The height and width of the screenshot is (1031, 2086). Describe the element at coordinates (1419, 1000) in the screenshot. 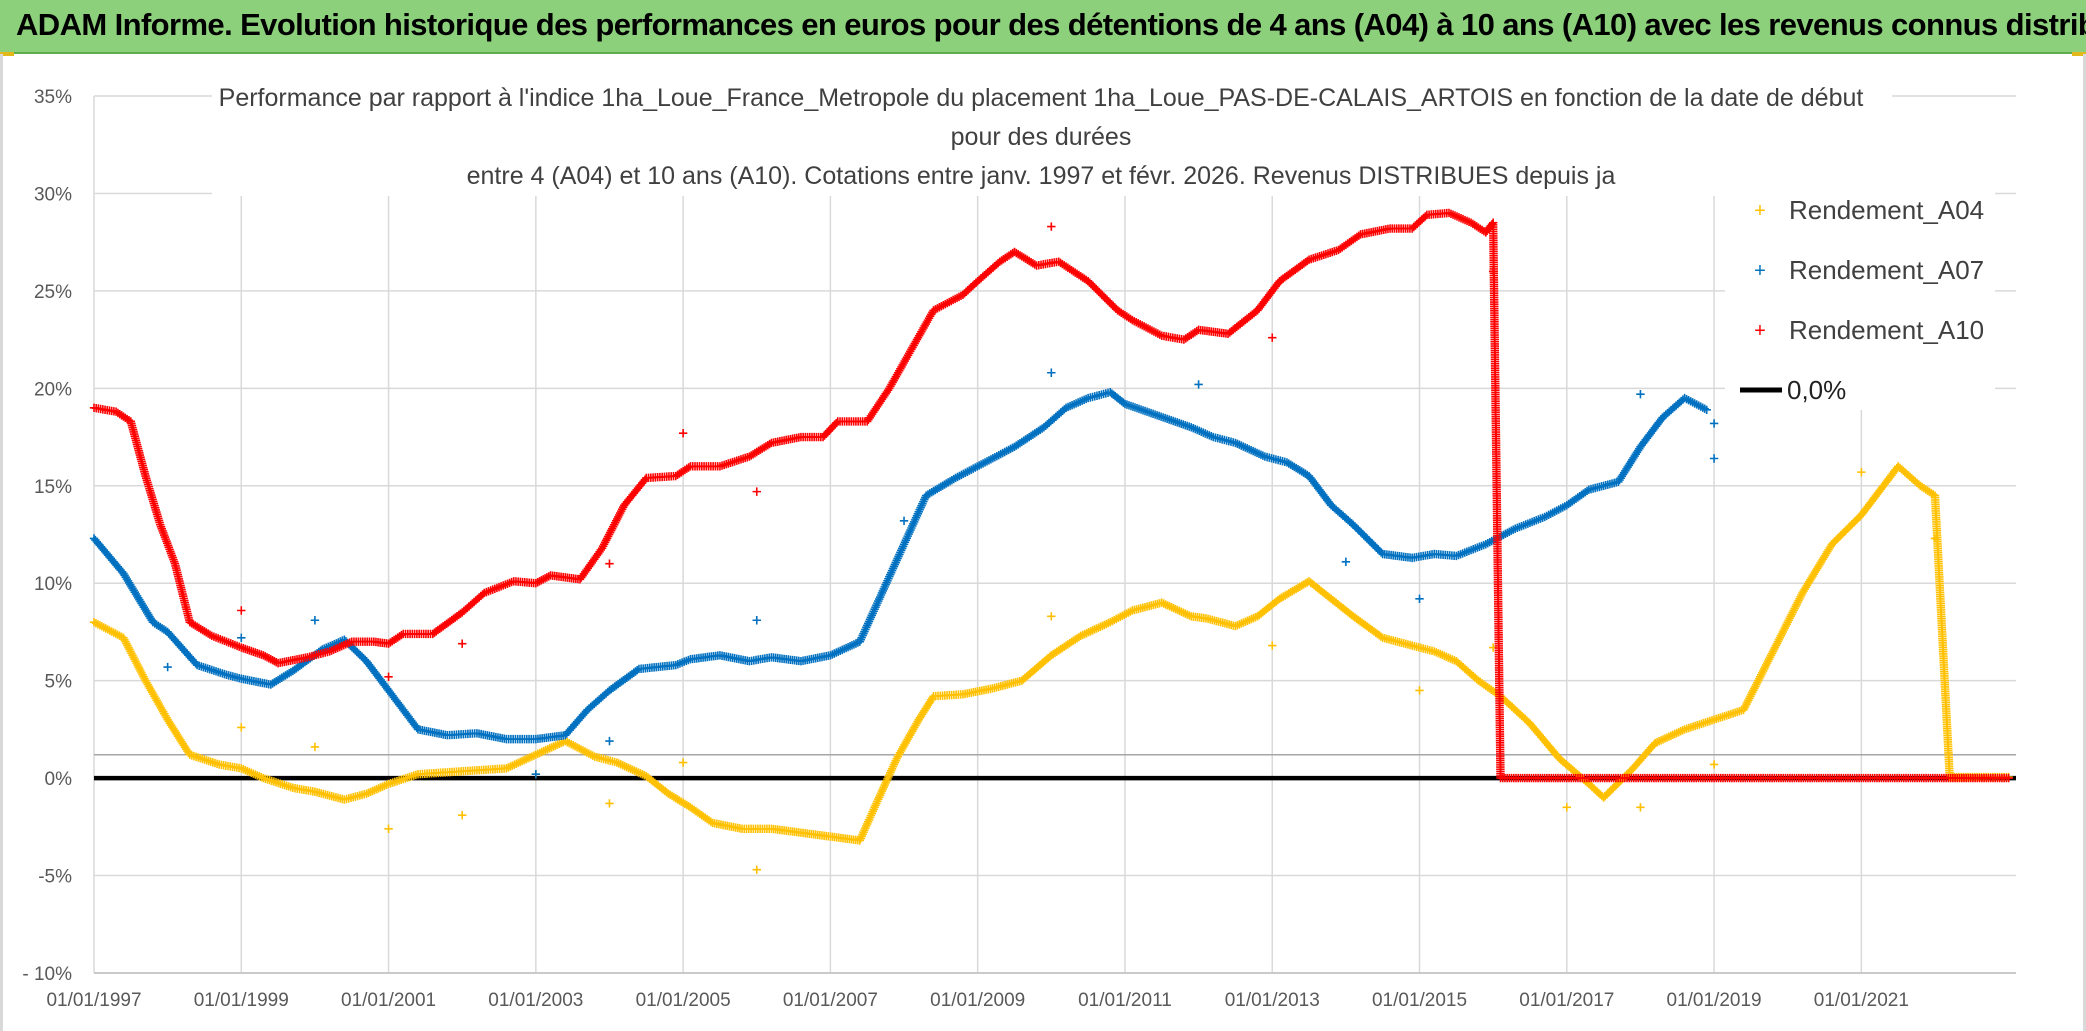

I see `x-tick-label: 01/01/2015` at that location.